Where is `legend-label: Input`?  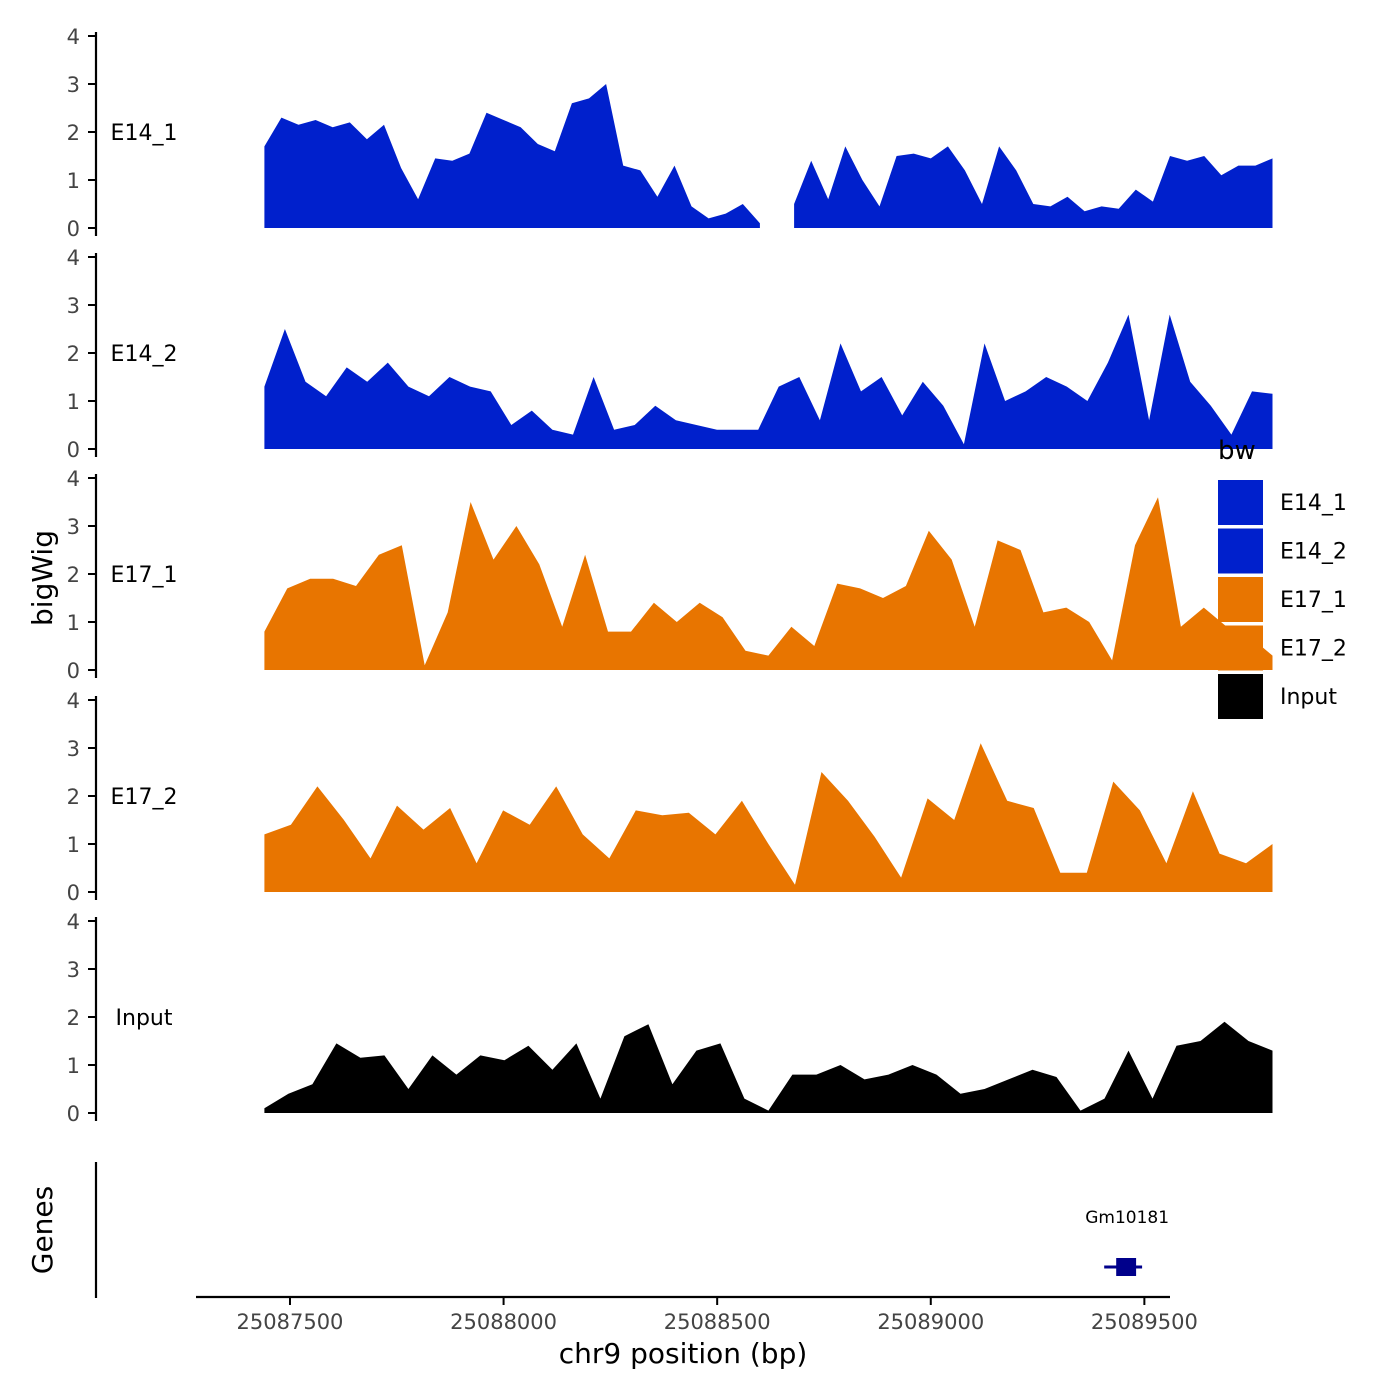
legend-label: Input is located at coordinates (1308, 697).